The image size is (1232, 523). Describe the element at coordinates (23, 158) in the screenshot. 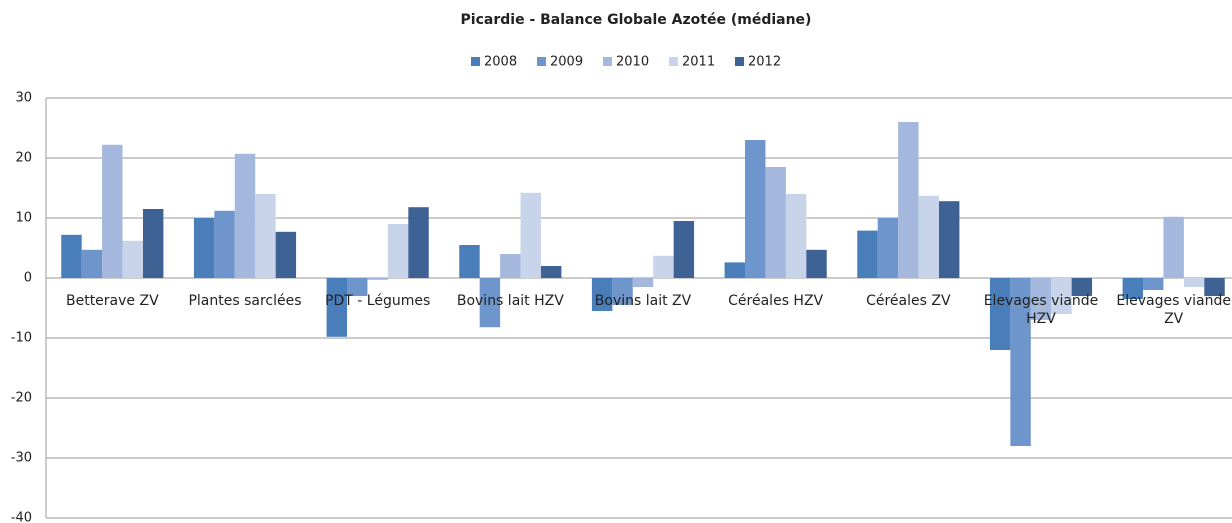

I see `y-tick-label: 20` at that location.